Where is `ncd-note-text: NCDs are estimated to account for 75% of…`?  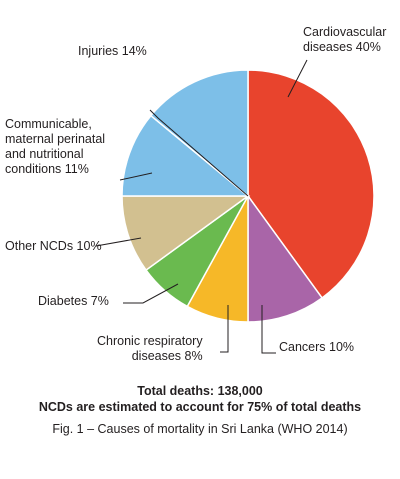
ncd-note-text: NCDs are estimated to account for 75% of… is located at coordinates (200, 407).